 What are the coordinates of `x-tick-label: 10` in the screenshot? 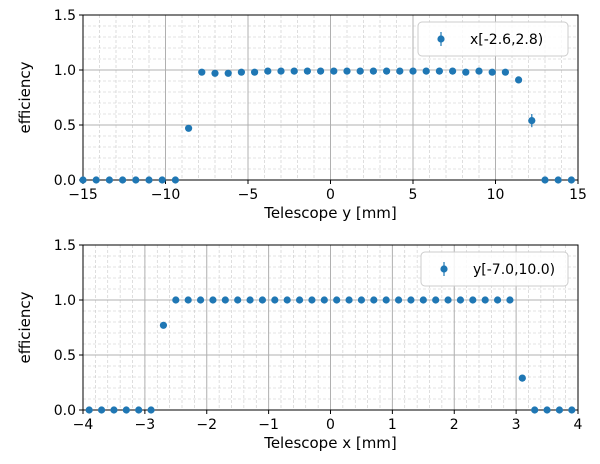 It's located at (496, 195).